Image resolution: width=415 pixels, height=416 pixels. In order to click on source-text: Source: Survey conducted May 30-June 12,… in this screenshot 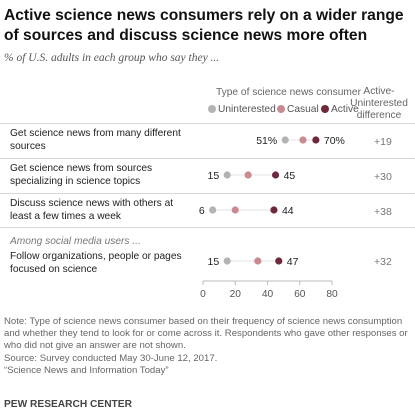, I will do `click(111, 358)`.